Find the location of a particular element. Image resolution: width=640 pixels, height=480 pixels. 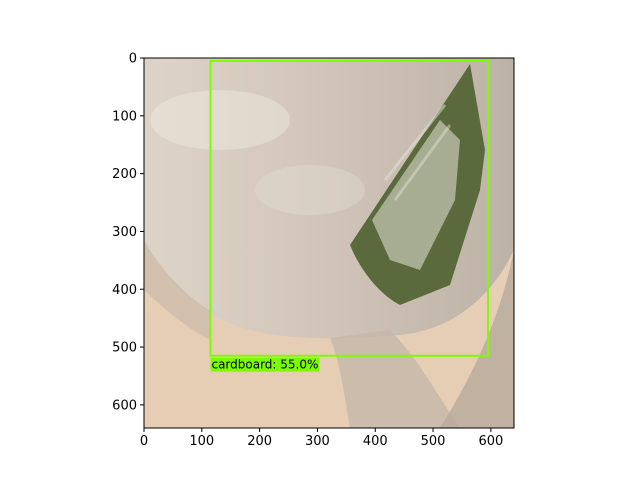

x-tick-label: 200 is located at coordinates (259, 441).